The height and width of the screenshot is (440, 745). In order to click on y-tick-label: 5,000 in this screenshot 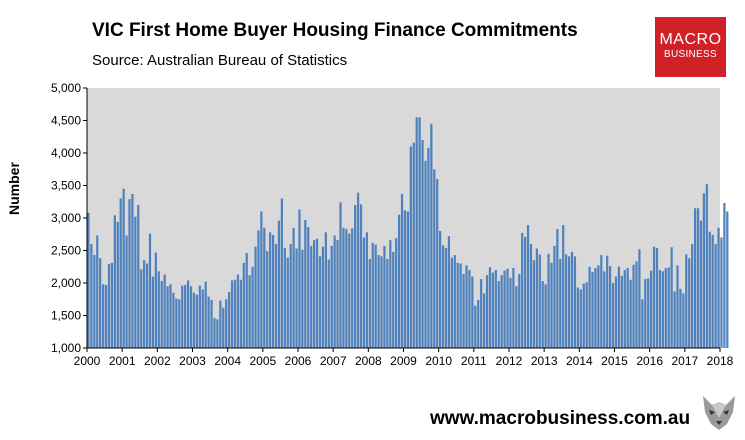, I will do `click(66, 88)`.